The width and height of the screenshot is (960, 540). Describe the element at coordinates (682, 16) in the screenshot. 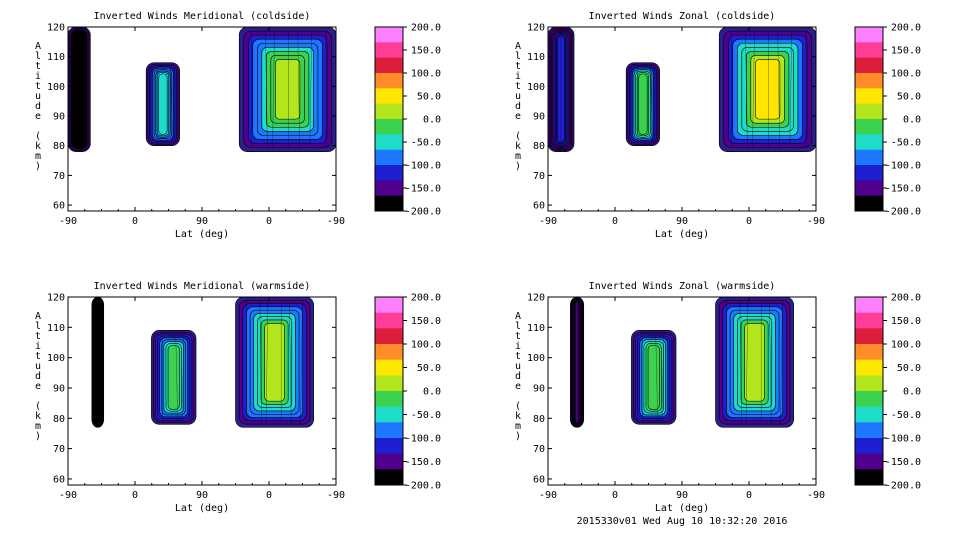

I see `chart-title: Inverted Winds Zonal (coldside)` at that location.